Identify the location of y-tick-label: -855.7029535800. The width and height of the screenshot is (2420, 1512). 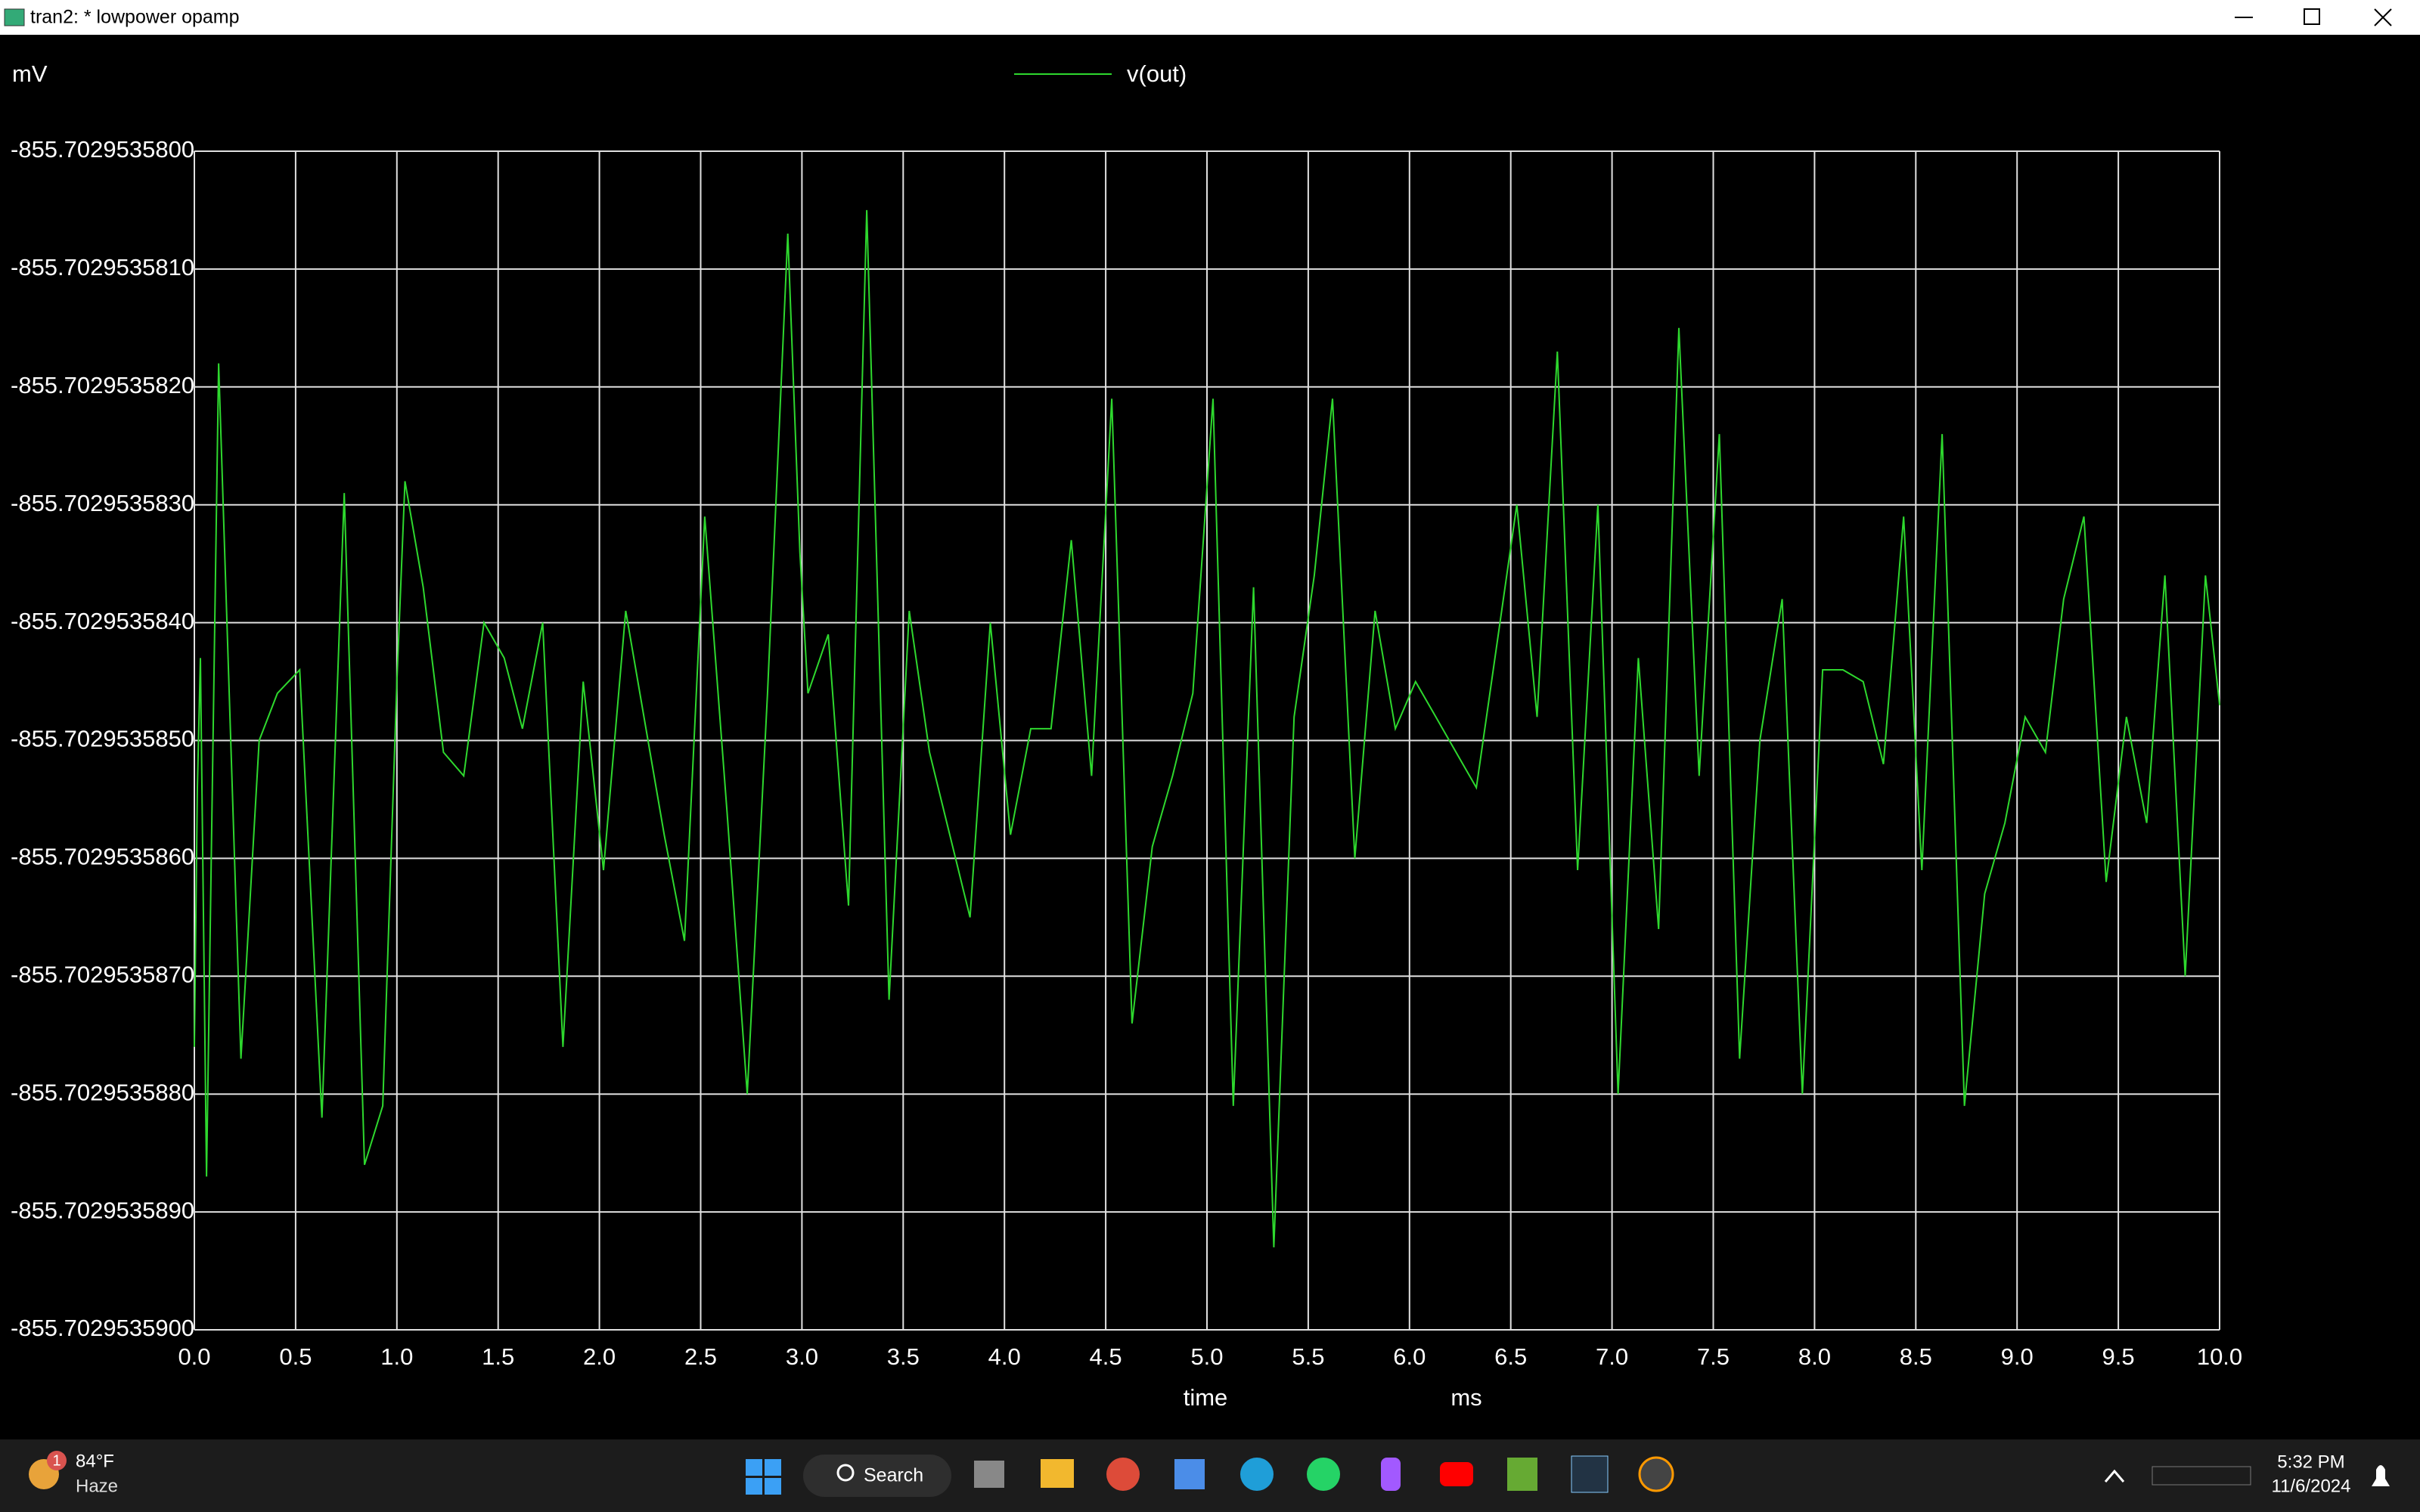
(102, 149).